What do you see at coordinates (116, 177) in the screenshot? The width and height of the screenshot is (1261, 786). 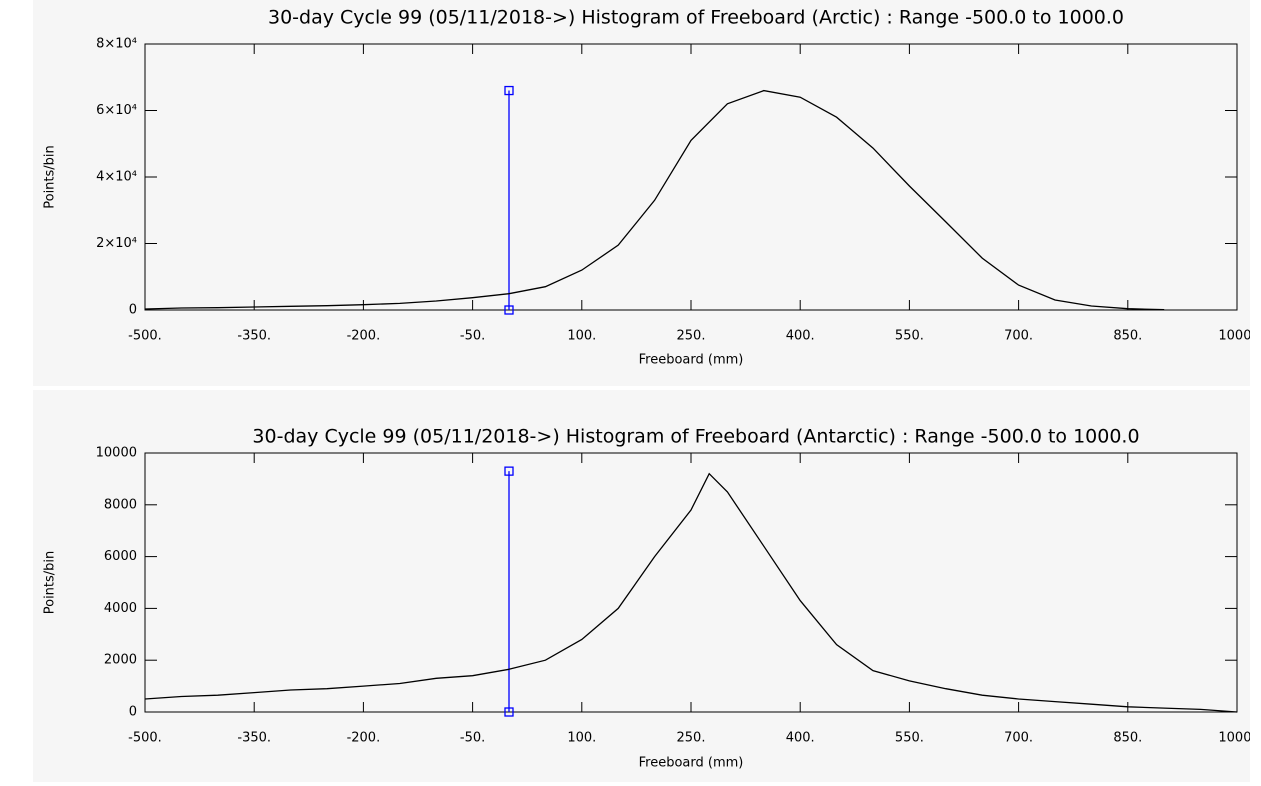 I see `y-tick-label: 4×10⁴` at bounding box center [116, 177].